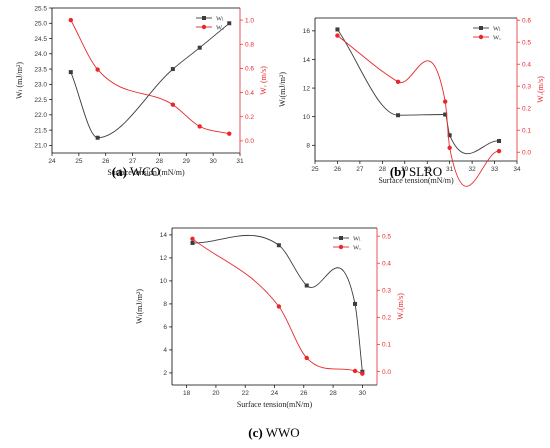 The image size is (550, 448). Describe the element at coordinates (249, 45) in the screenshot. I see `y2-tick-label: 0.8` at that location.